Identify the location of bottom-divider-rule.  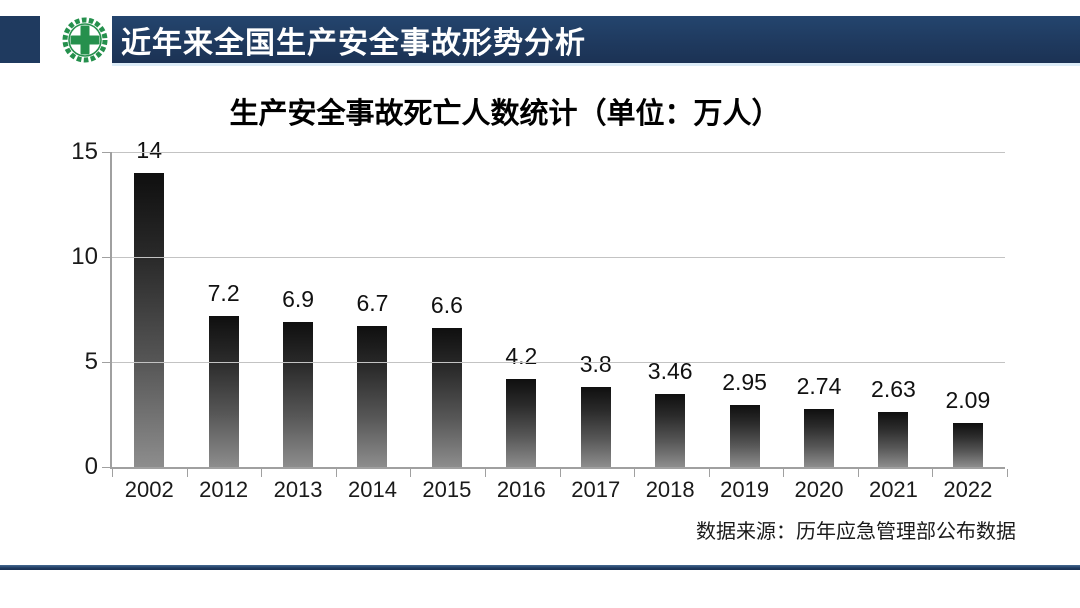
(540, 567).